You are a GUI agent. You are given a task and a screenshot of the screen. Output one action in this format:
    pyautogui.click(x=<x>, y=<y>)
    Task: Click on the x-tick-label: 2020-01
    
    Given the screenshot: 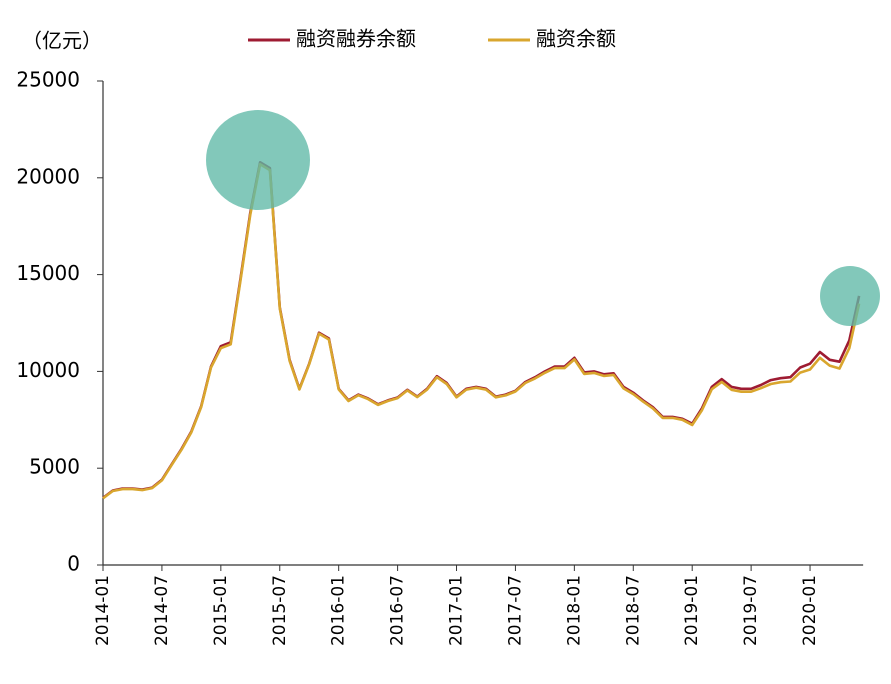 What is the action you would take?
    pyautogui.click(x=810, y=610)
    